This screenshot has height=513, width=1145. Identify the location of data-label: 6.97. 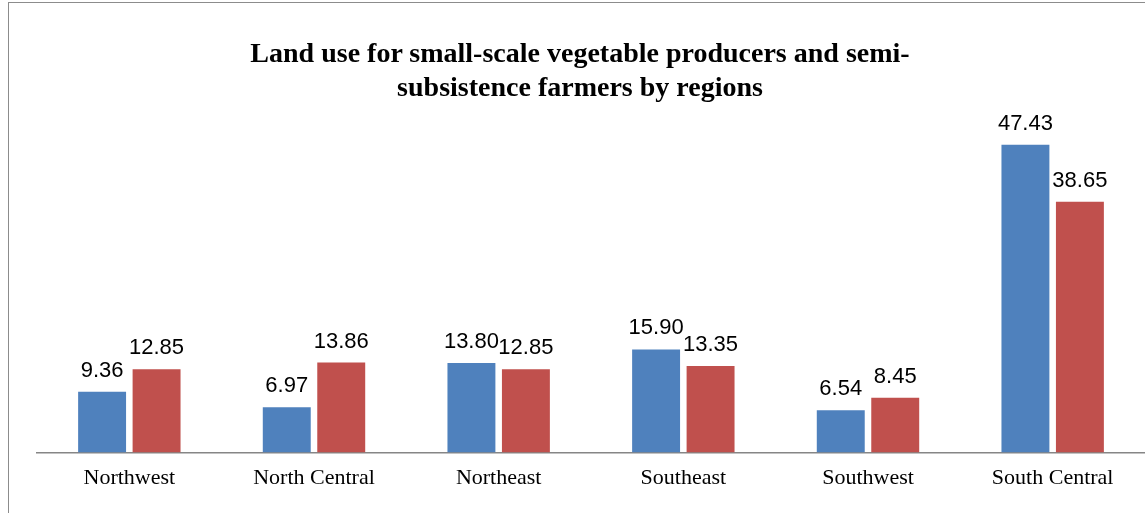
(287, 385).